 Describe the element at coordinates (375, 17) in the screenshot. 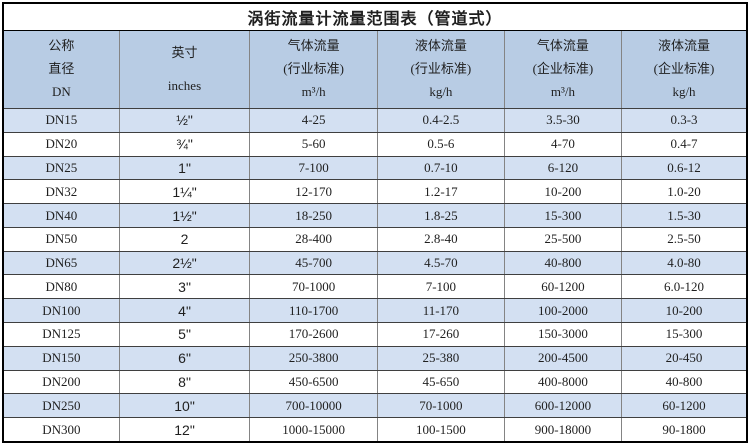

I see `table-title: 涡街流量计流量范围表（管道式）` at that location.